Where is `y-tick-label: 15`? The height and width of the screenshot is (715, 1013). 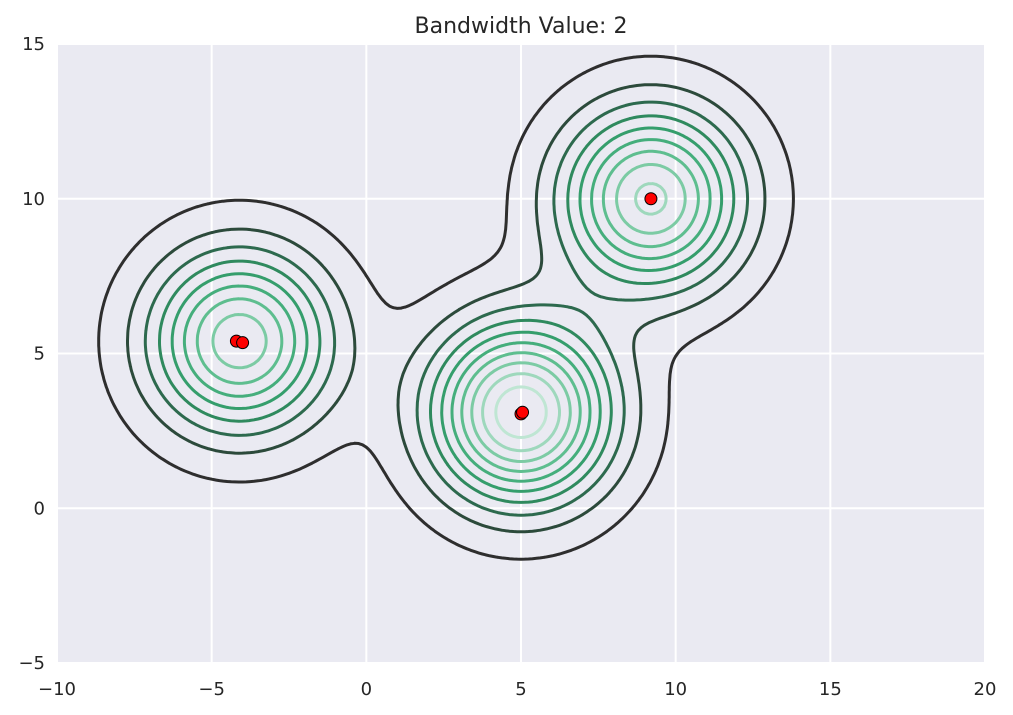 y-tick-label: 15 is located at coordinates (33, 44).